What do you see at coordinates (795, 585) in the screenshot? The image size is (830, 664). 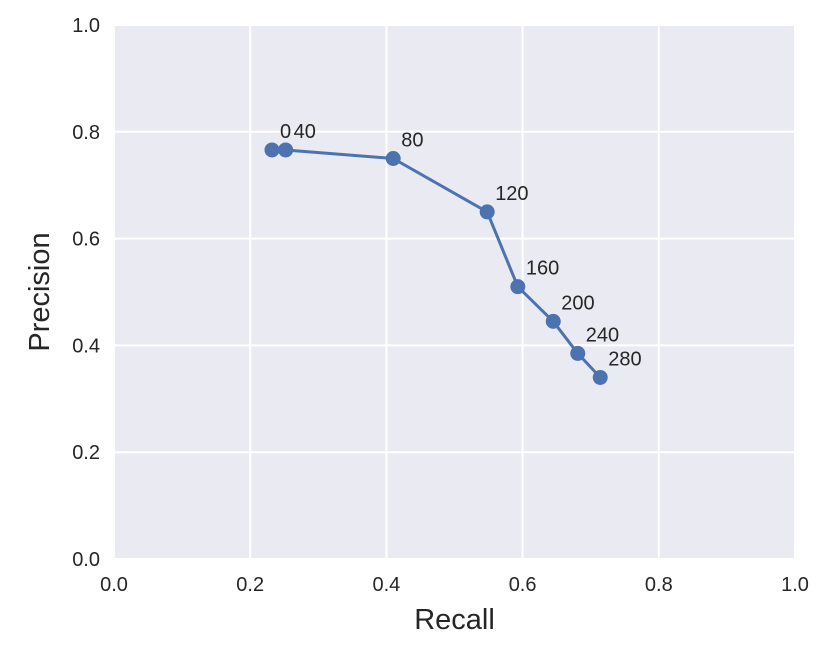 I see `x-tick-label: 1.0` at bounding box center [795, 585].